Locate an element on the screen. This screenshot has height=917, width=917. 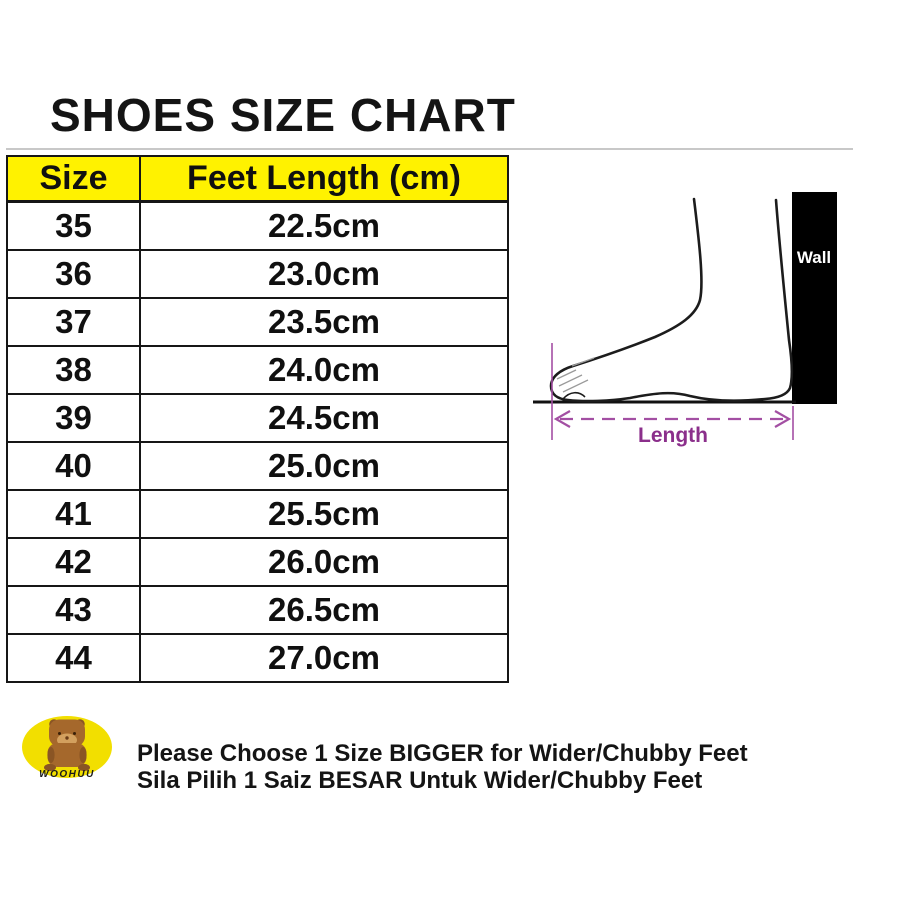
size-cell: 38 is located at coordinates (73, 370).